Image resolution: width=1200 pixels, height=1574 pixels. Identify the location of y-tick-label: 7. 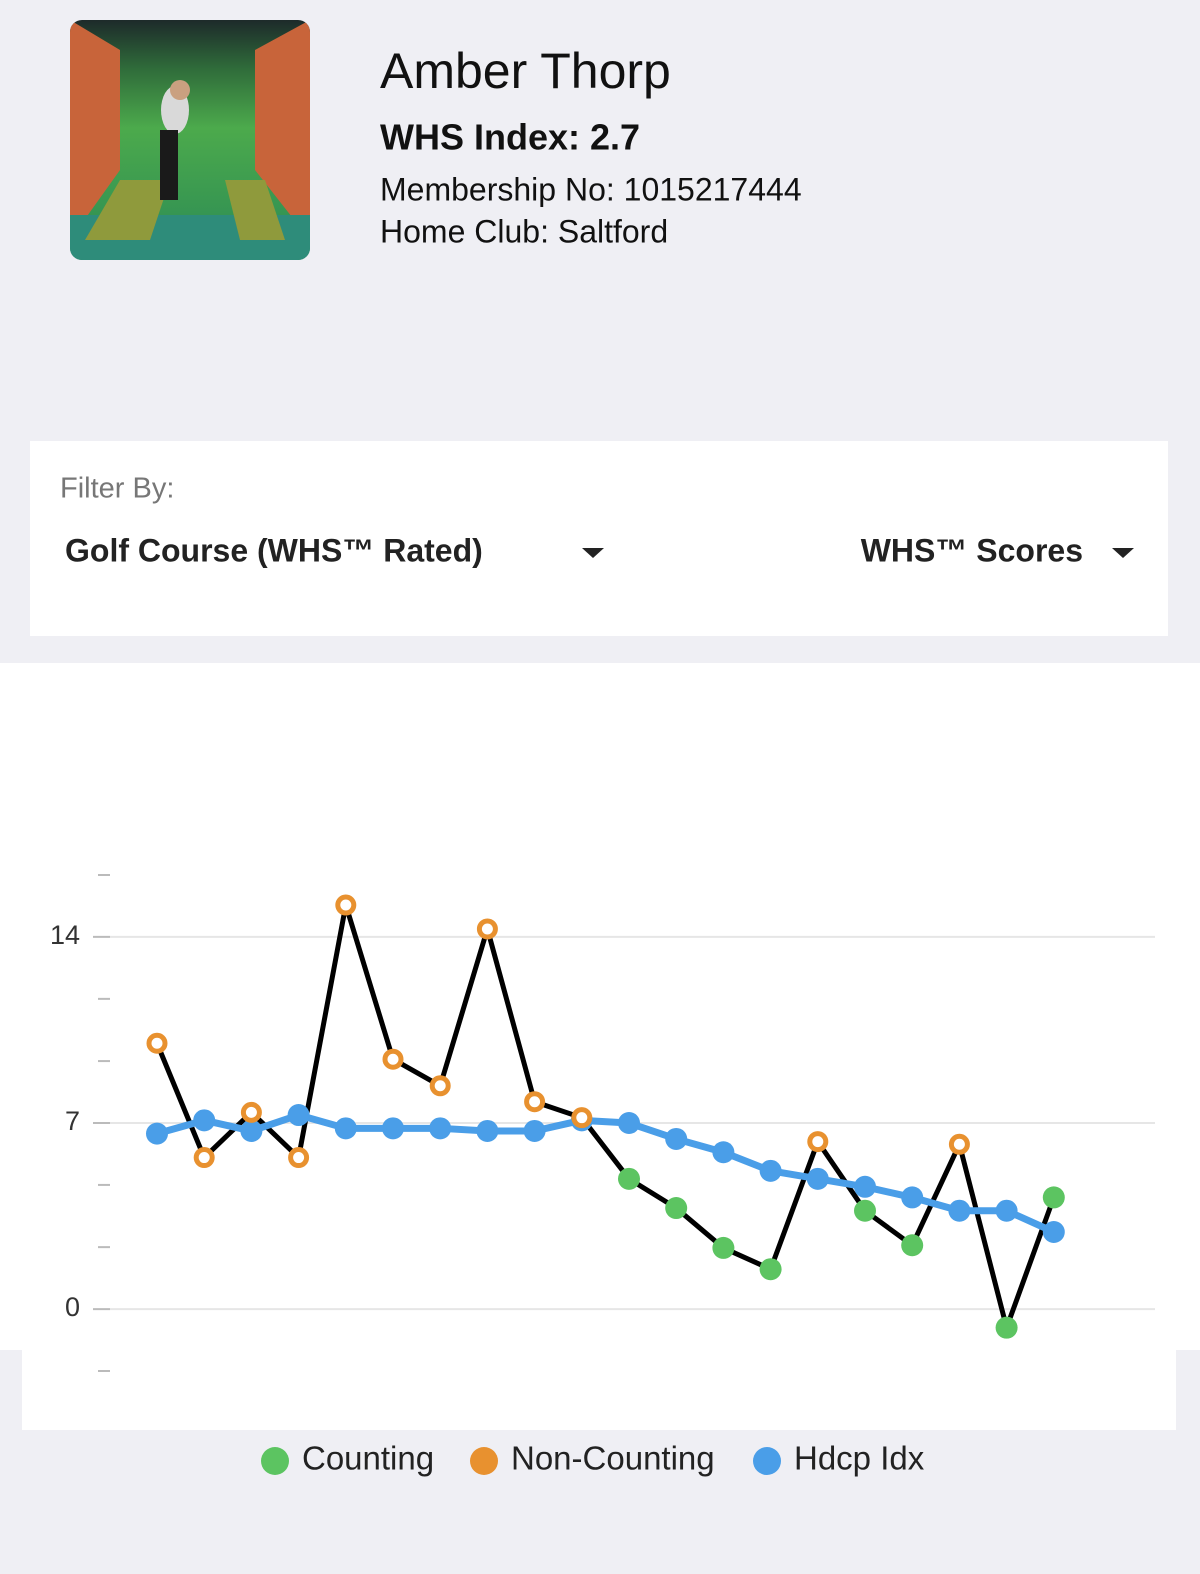
(72, 1121).